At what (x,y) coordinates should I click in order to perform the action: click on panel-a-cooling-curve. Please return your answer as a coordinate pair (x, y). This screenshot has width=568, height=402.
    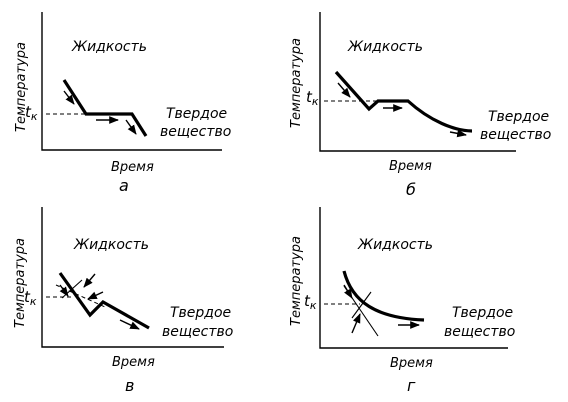
    Looking at the image, I should click on (105, 108).